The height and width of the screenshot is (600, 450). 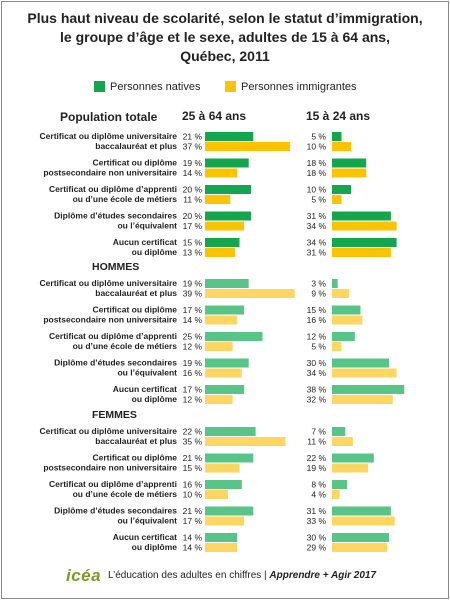 I want to click on group-header: HOMMES, so click(x=115, y=267).